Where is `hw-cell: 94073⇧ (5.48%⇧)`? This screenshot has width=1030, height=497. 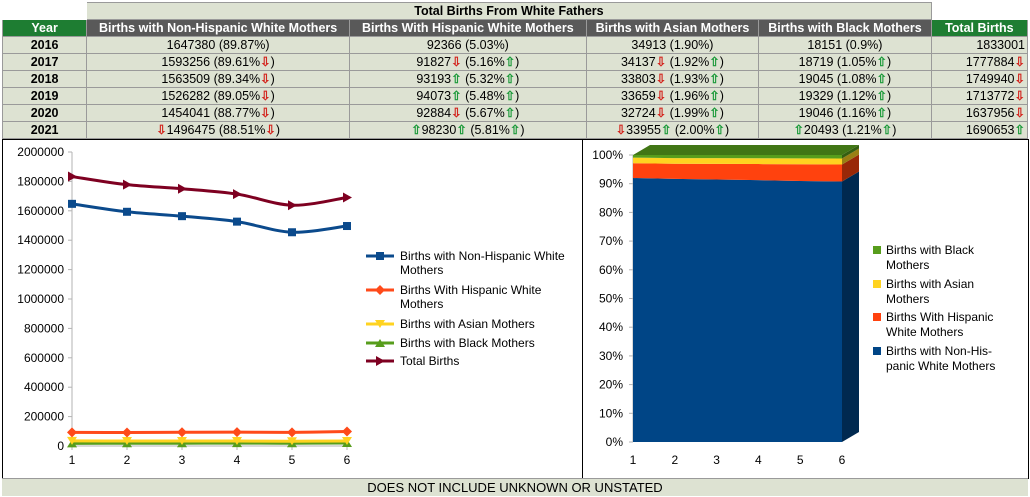 hw-cell: 94073⇧ (5.48%⇧) is located at coordinates (468, 96).